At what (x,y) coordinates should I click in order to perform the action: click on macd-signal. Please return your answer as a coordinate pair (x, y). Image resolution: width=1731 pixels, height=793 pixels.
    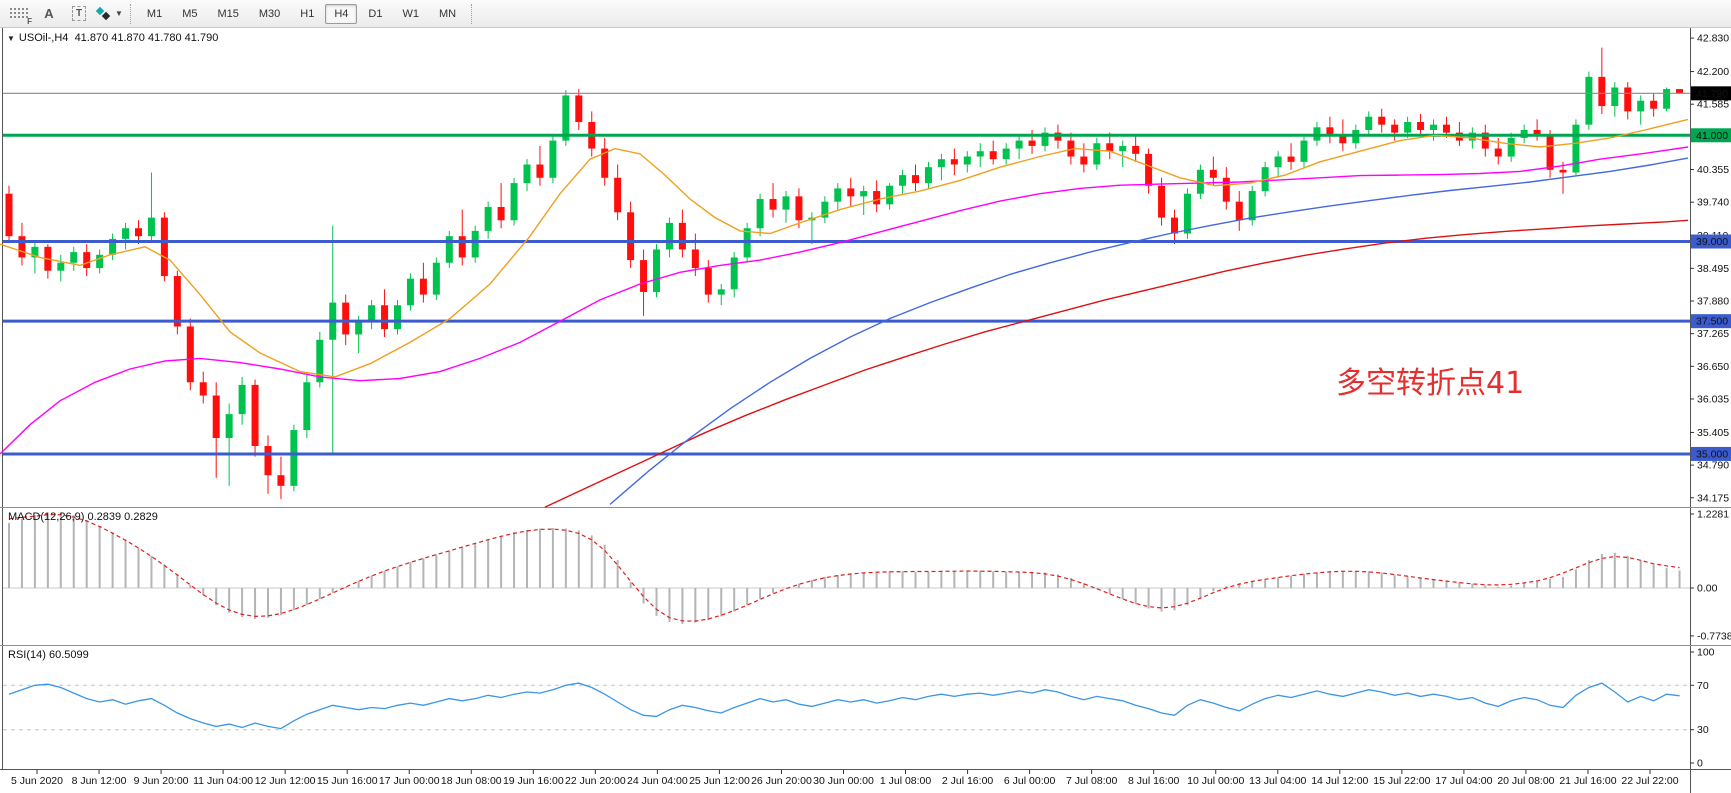
    Looking at the image, I should click on (844, 567).